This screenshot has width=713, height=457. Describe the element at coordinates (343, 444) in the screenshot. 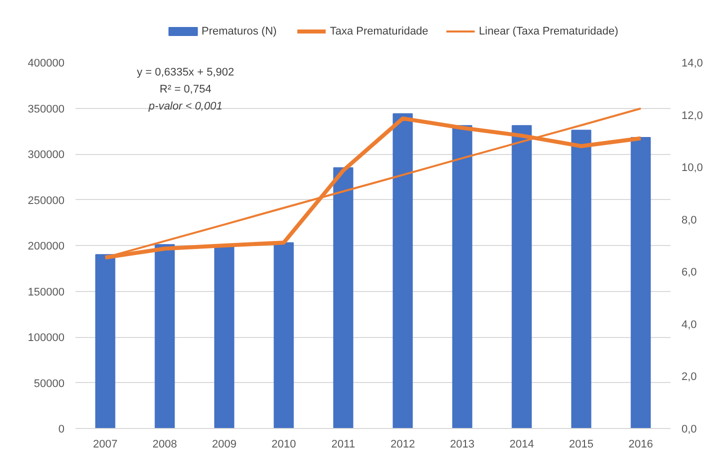

I see `x-tick-label: 2011` at that location.